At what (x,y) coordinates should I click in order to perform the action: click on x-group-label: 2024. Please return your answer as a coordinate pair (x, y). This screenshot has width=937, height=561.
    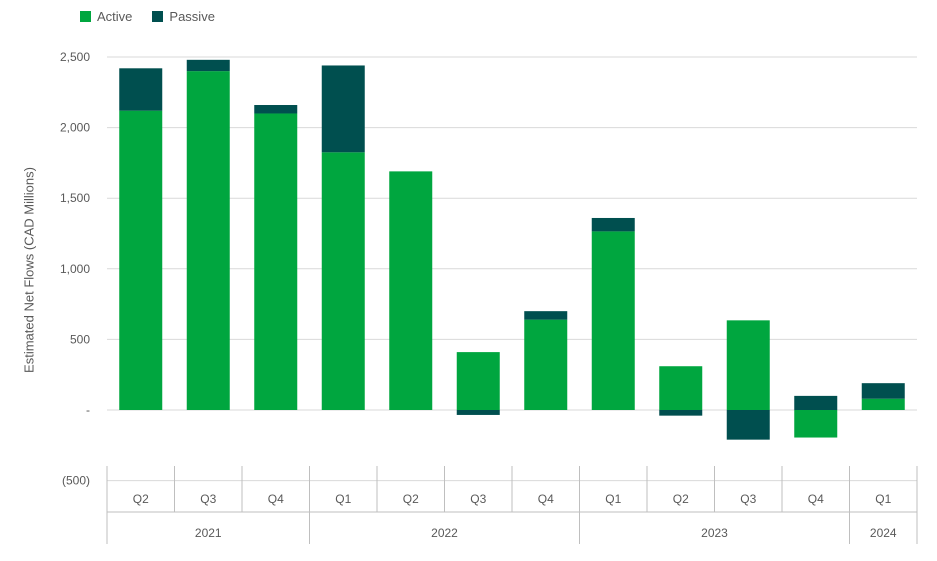
    Looking at the image, I should click on (883, 533).